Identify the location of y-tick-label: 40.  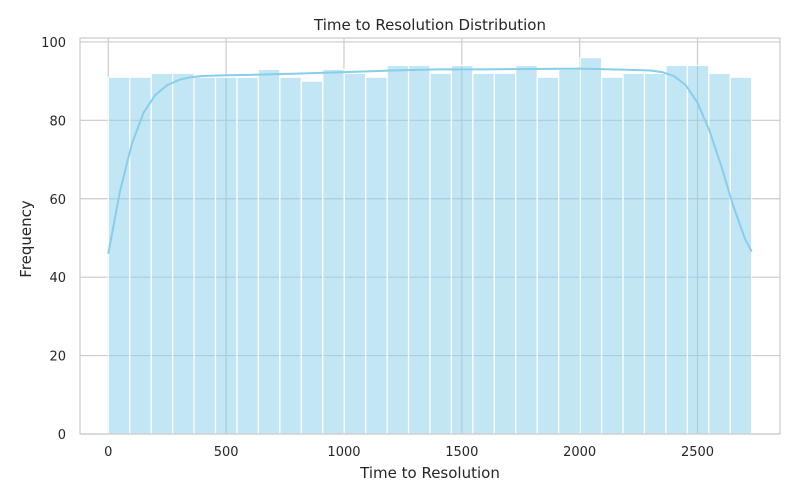
(57, 278).